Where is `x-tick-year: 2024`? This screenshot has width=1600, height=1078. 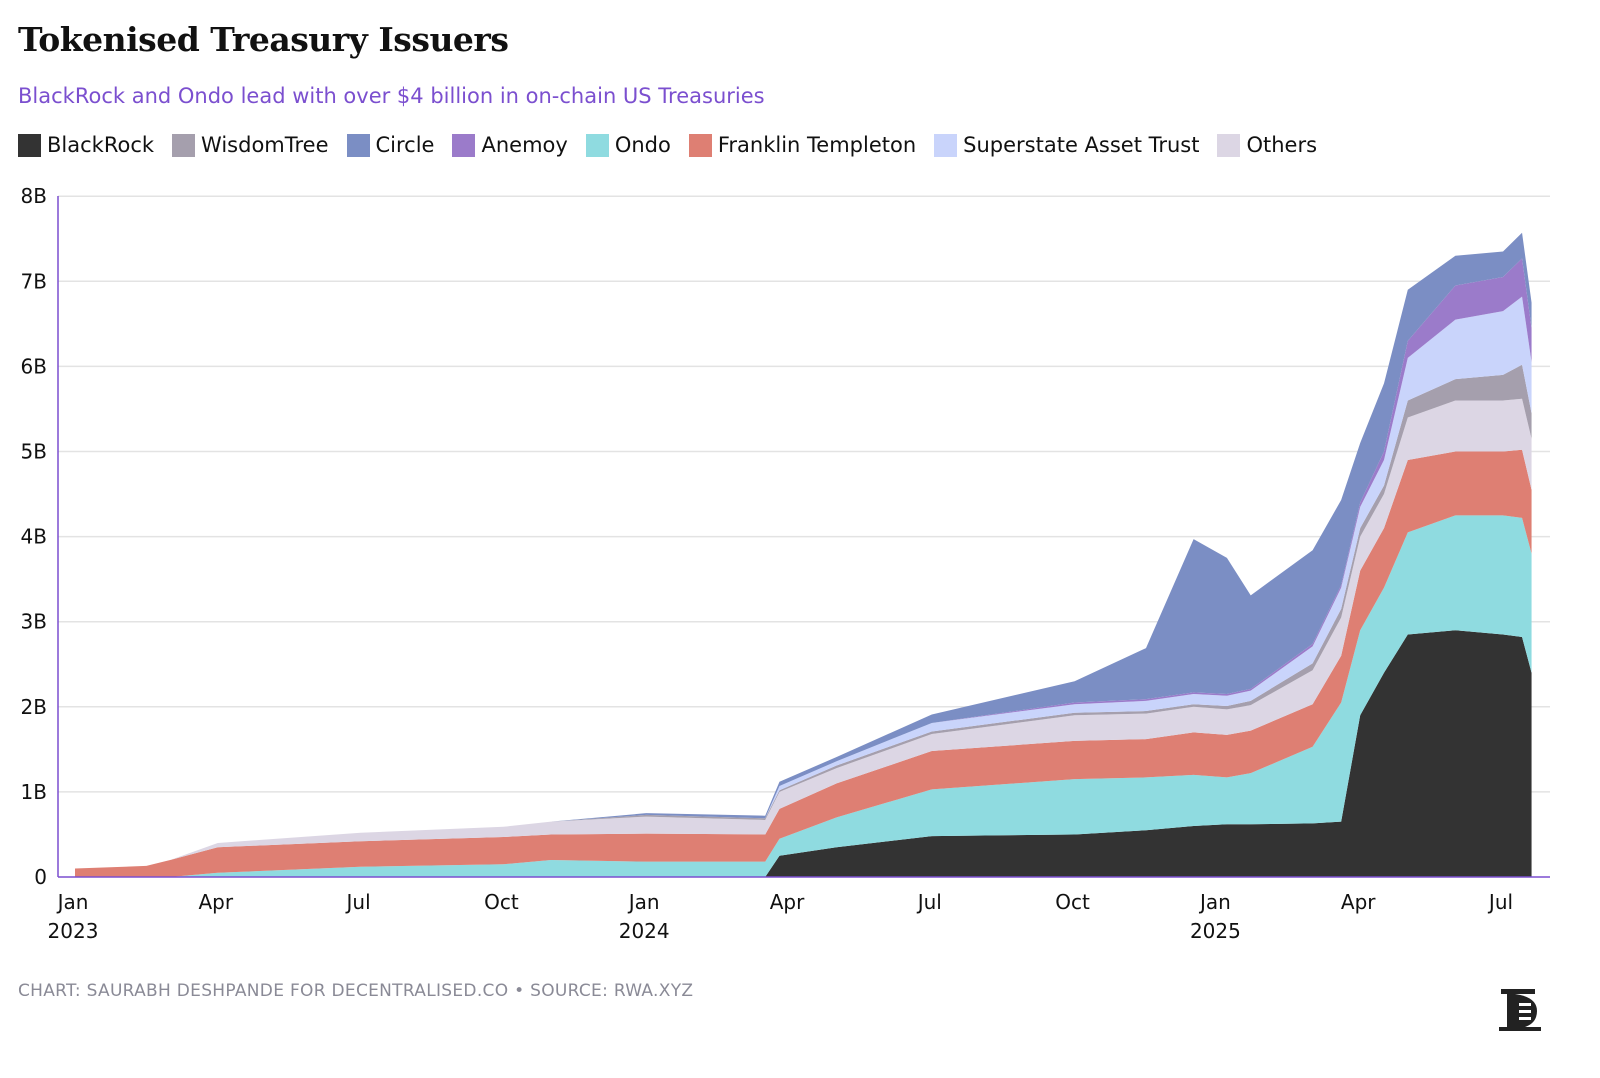
x-tick-year: 2024 is located at coordinates (644, 931).